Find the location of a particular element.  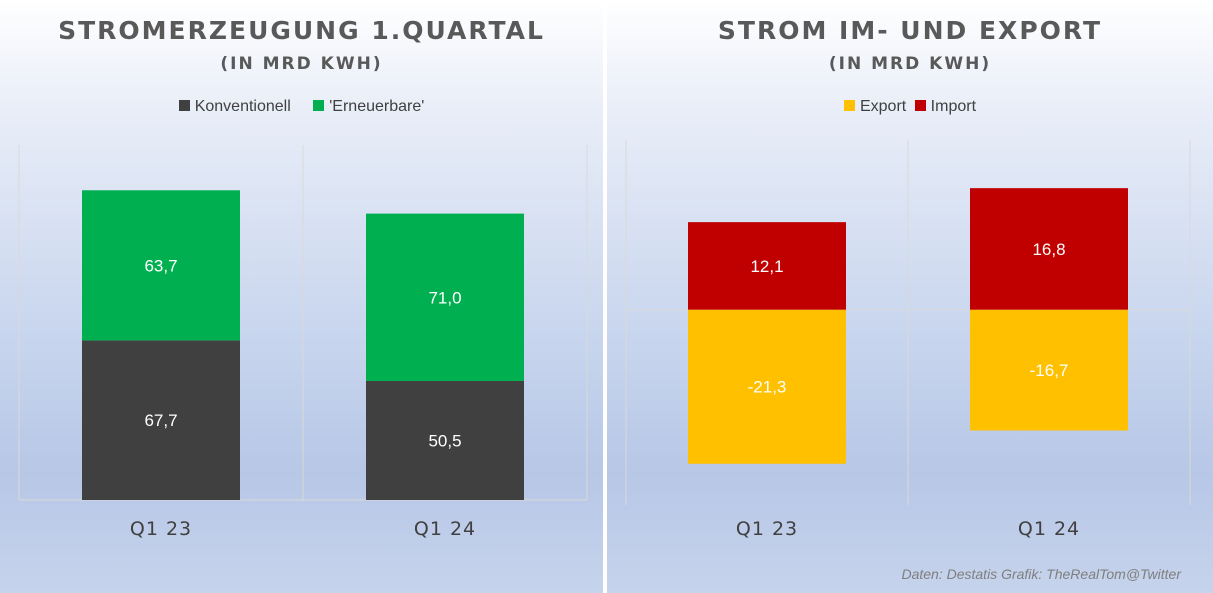

data-label: -16,7 is located at coordinates (1049, 370).